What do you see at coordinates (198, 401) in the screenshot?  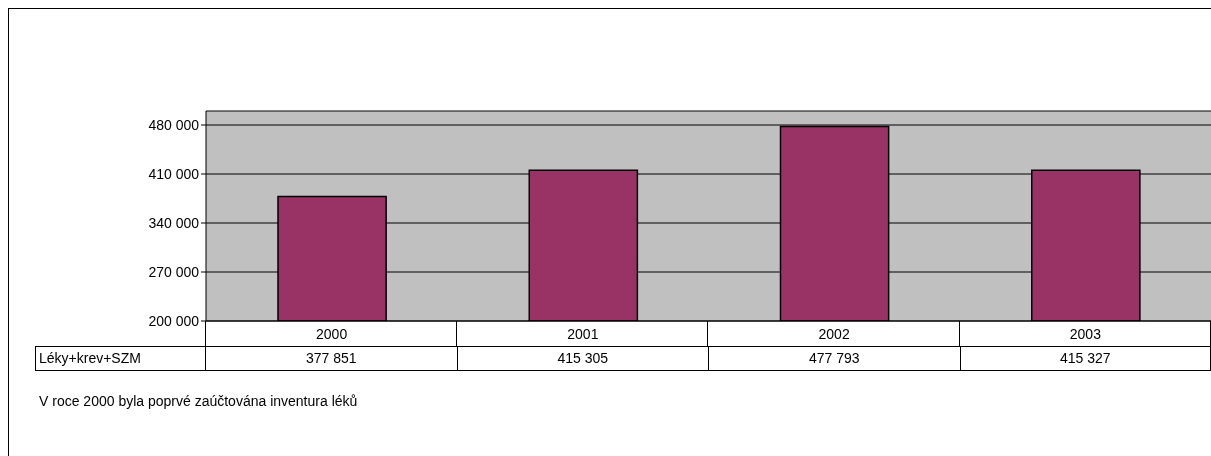 I see `text: V roce 2000 byla poprvé zaúčtována inventura léků` at bounding box center [198, 401].